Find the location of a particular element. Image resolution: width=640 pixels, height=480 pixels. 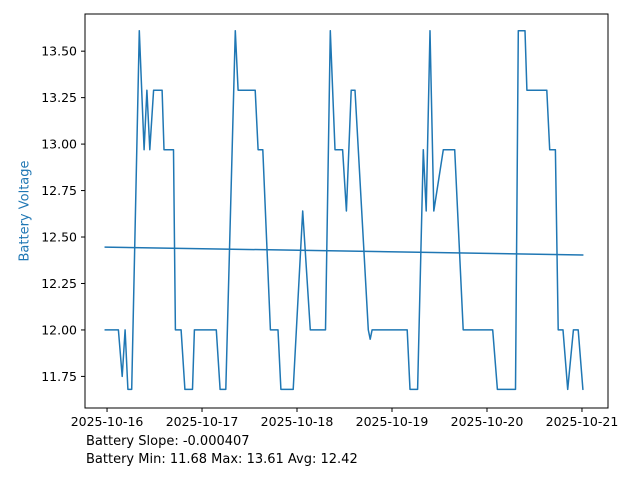

y-tick-label: 12.75 is located at coordinates (59, 190).